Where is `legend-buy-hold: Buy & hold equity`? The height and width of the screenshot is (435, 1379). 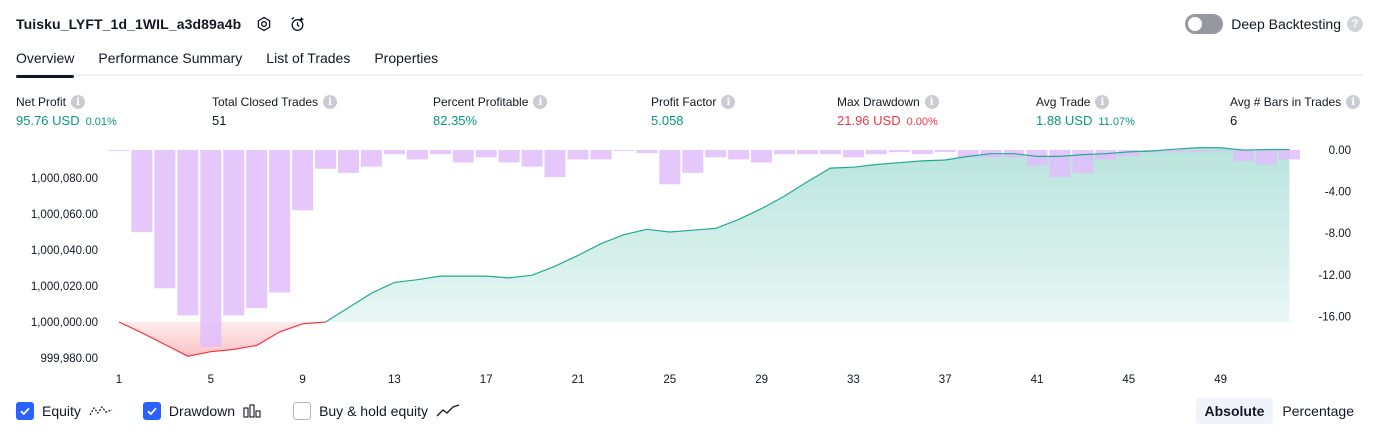 legend-buy-hold: Buy & hold equity is located at coordinates (376, 411).